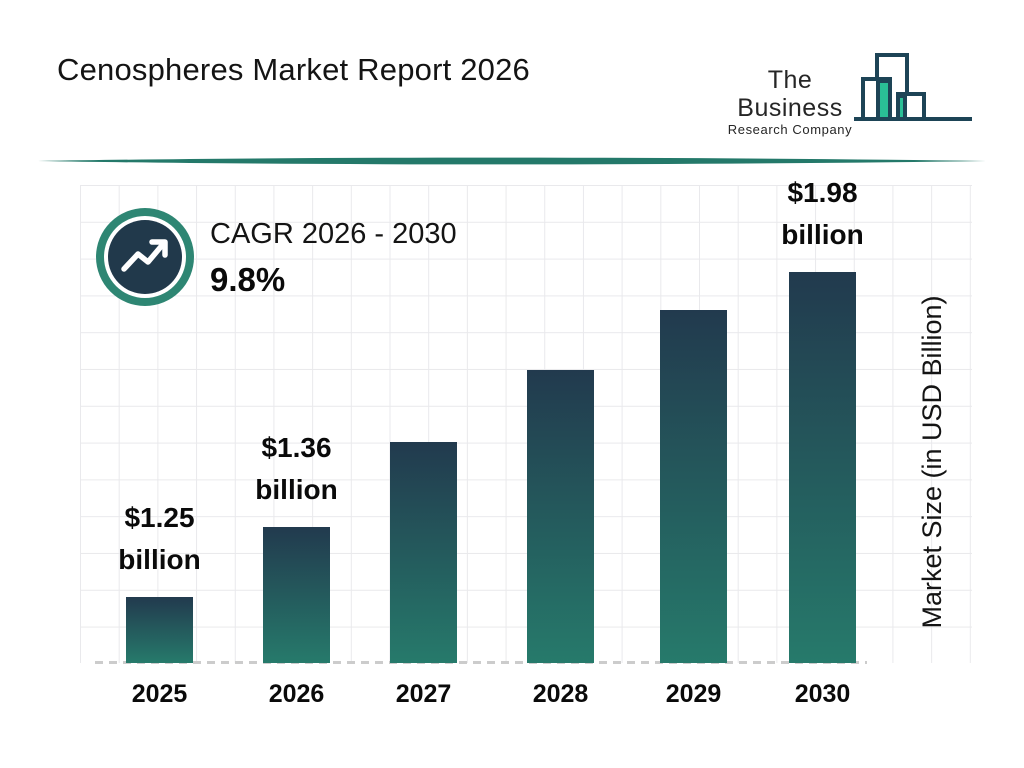 The width and height of the screenshot is (1024, 768). I want to click on trend-up-badge-icon, so click(145, 257).